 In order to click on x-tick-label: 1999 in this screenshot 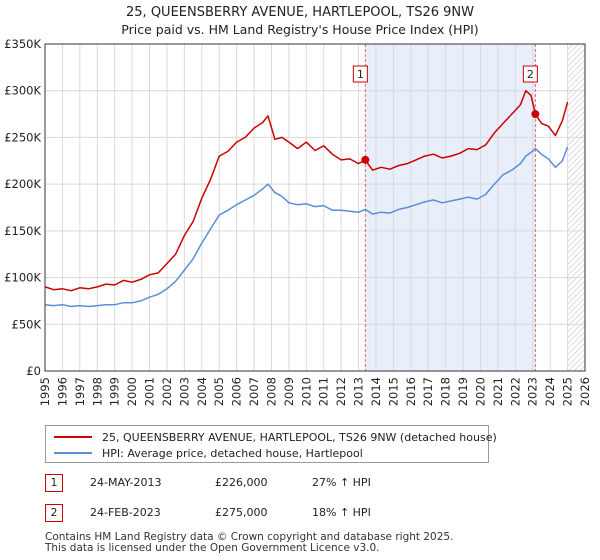, I will do `click(115, 391)`.